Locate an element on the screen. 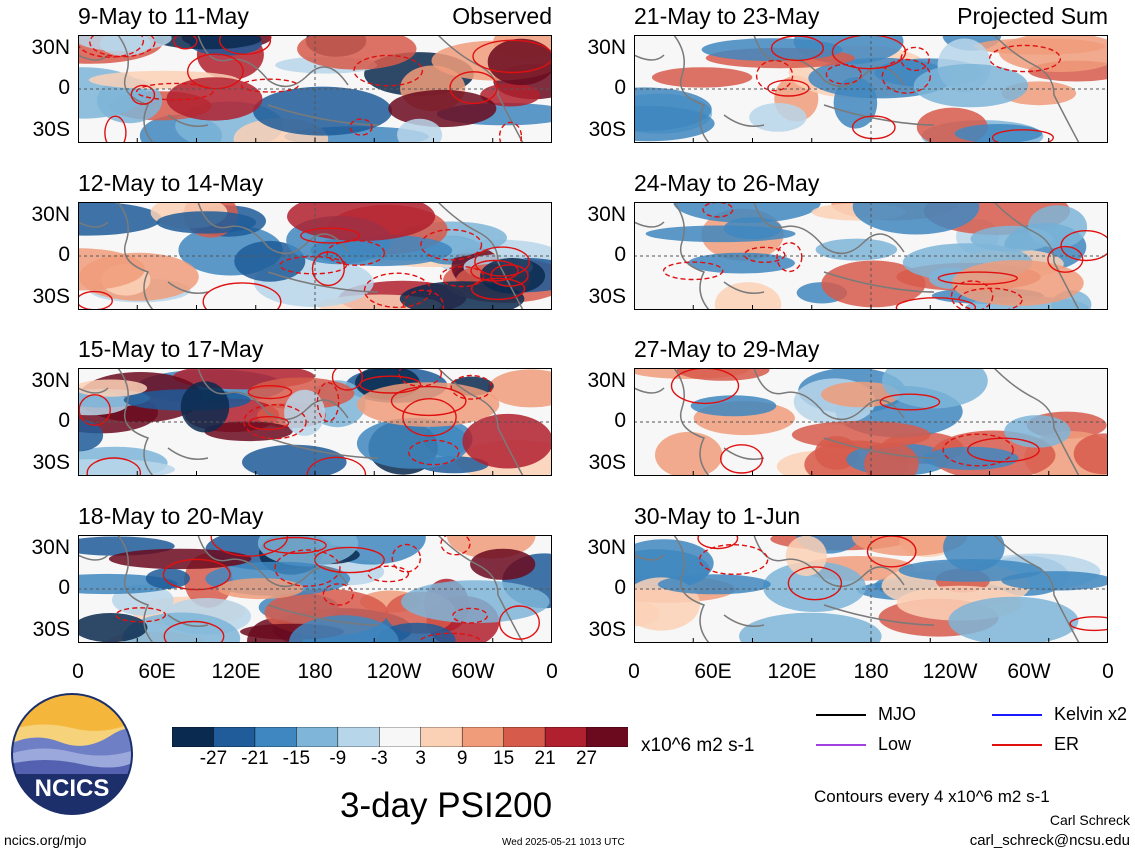 Image resolution: width=1135 pixels, height=856 pixels. legend-label: Kelvin x2 is located at coordinates (1091, 714).